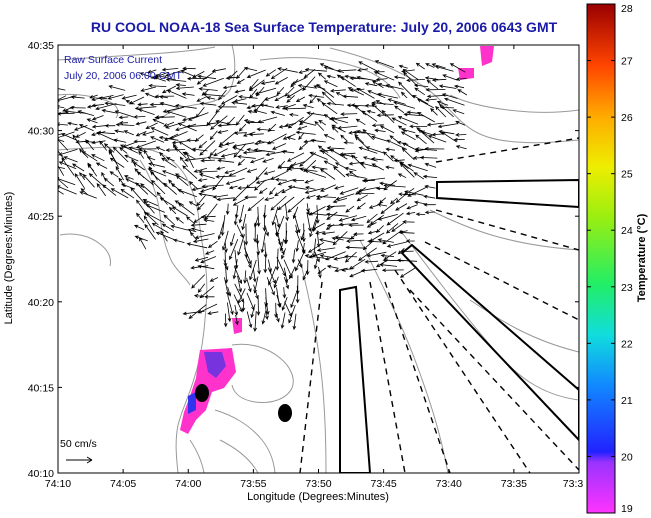 Image resolution: width=651 pixels, height=518 pixels. I want to click on y-tick-label: 40:25, so click(41, 217).